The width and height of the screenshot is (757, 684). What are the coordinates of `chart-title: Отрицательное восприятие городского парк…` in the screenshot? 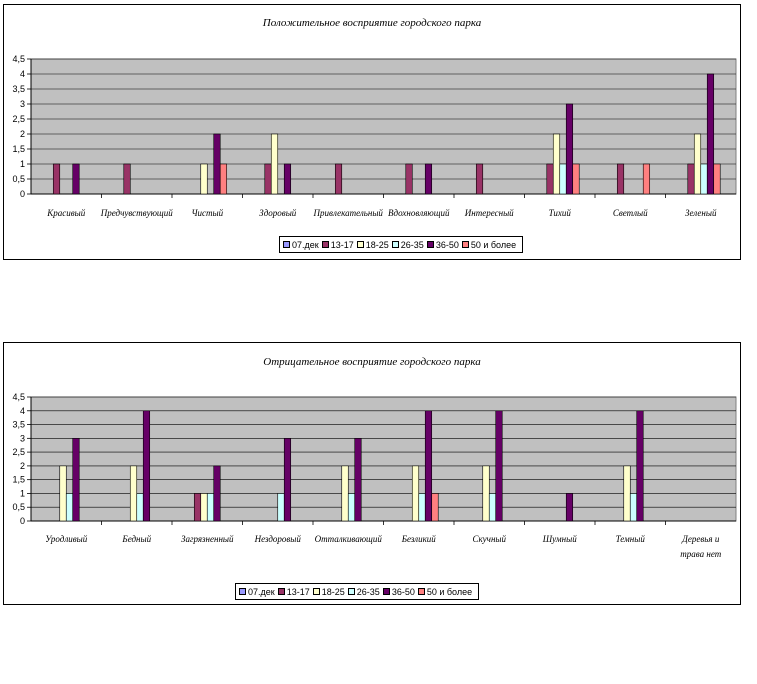 It's located at (372, 362).